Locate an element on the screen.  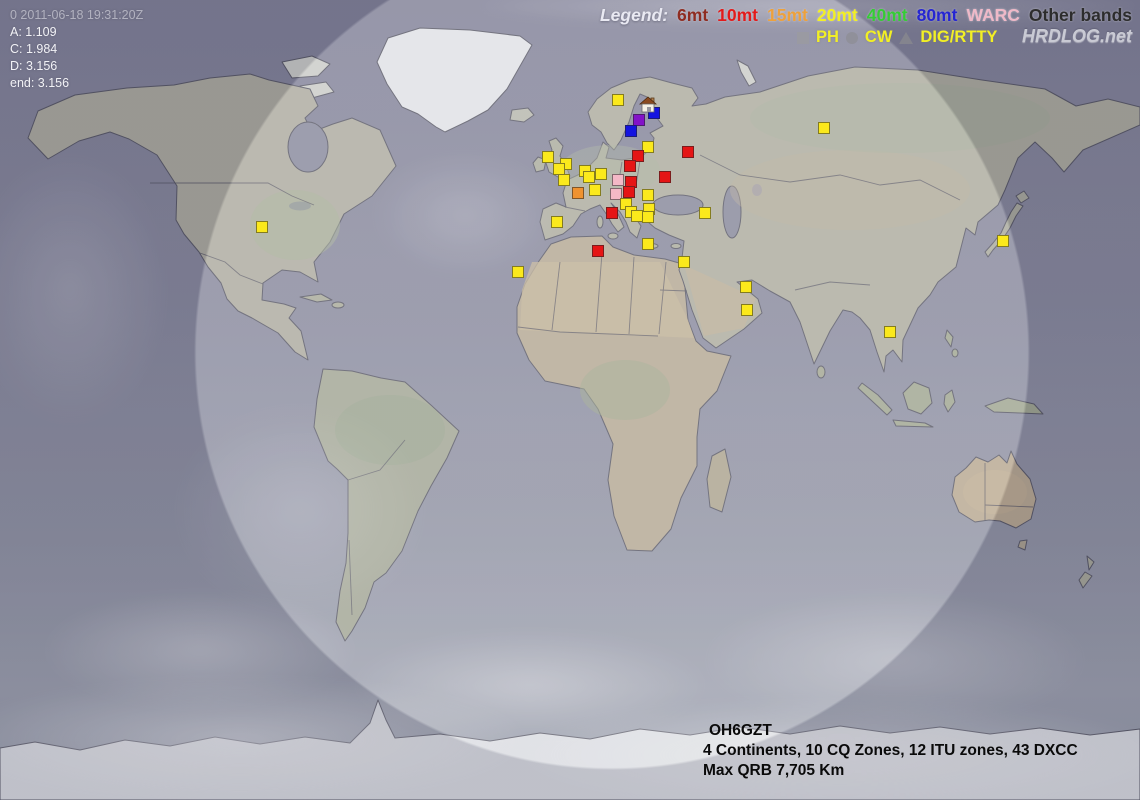
new-guinea is located at coordinates (1014, 406).